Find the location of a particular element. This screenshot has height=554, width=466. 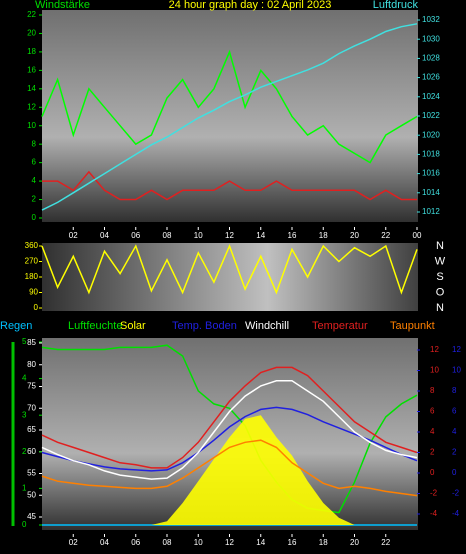

tick-label: 1 is located at coordinates (24, 488).